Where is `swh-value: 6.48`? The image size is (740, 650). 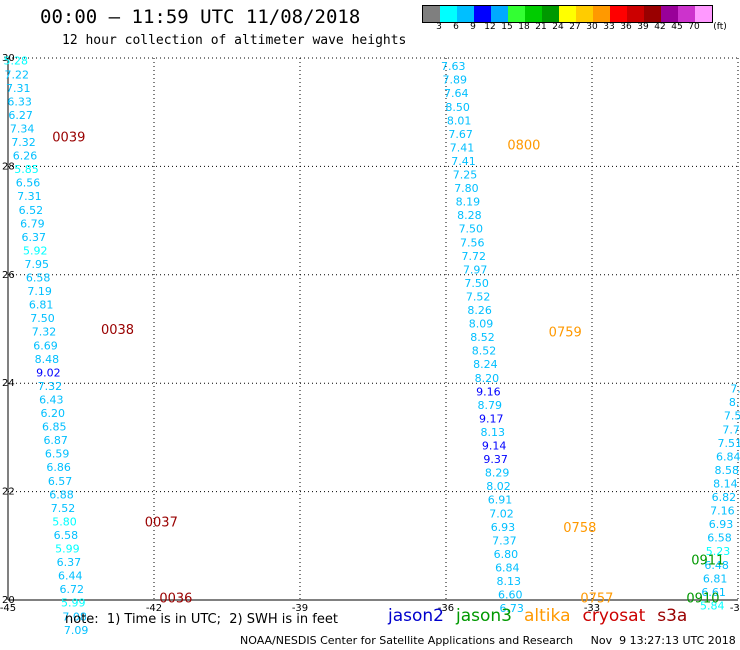
swh-value: 6.48 is located at coordinates (716, 565).